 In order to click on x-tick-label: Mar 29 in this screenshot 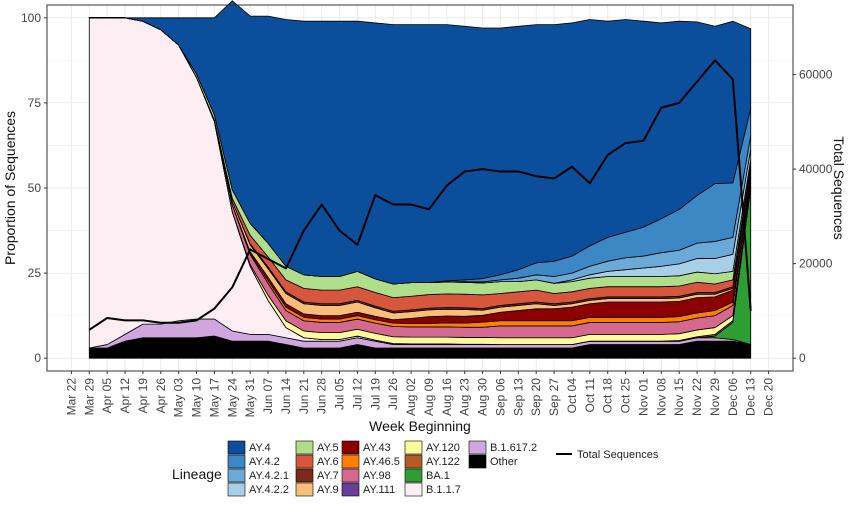, I will do `click(89, 397)`.